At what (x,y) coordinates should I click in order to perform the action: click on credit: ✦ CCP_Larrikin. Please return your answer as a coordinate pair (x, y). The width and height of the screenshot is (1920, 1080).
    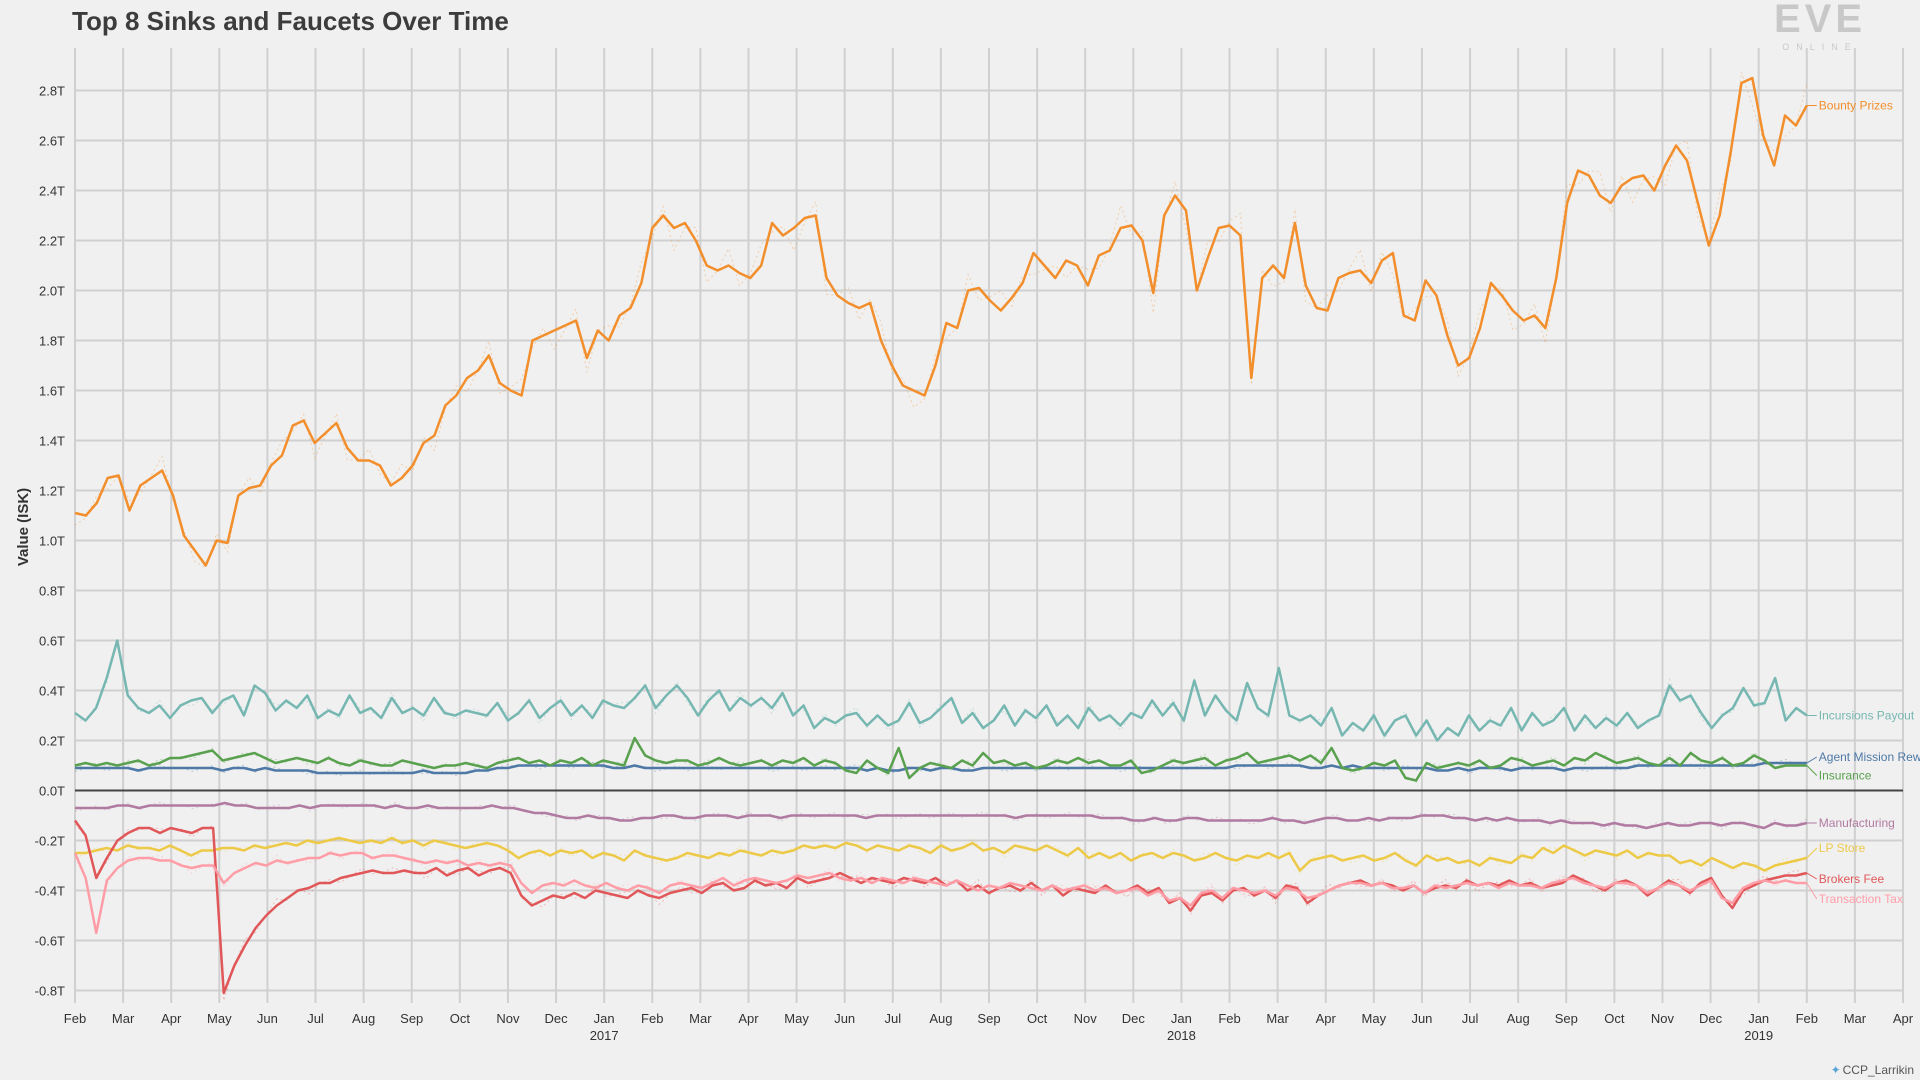
    Looking at the image, I should click on (1872, 1070).